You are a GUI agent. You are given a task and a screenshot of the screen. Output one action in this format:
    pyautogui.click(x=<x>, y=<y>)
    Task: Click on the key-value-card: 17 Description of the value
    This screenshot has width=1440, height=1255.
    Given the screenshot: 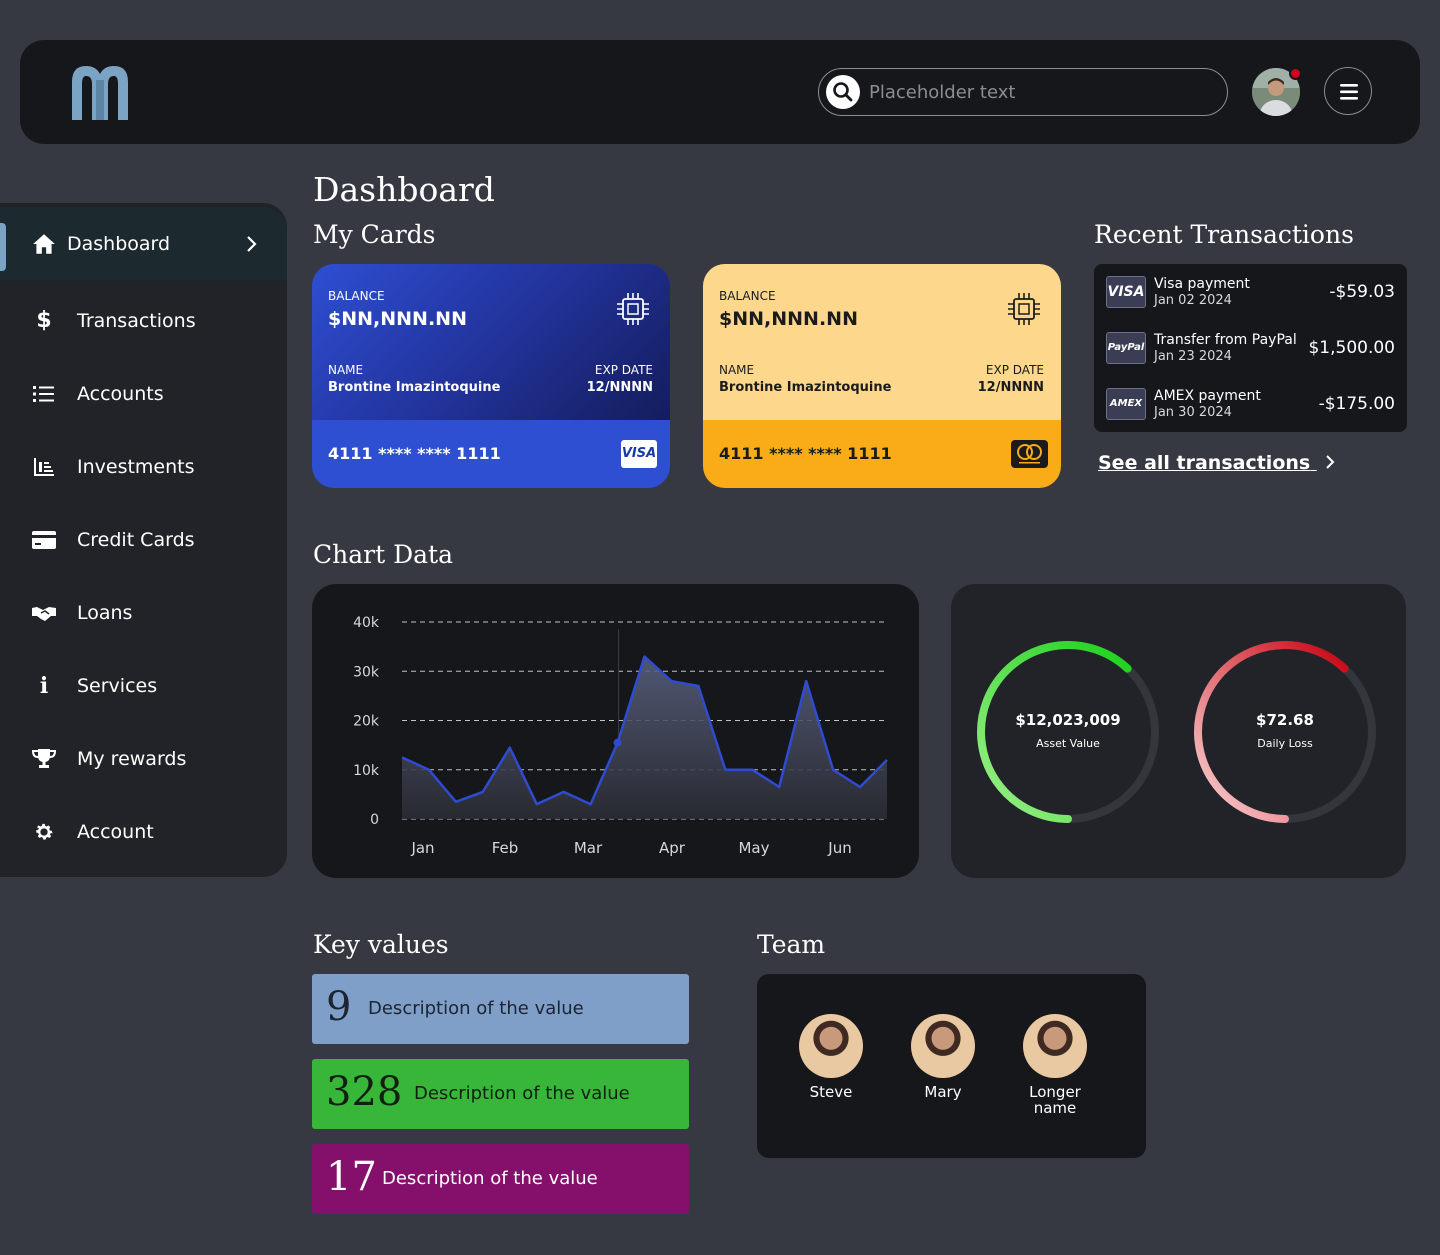 What is the action you would take?
    pyautogui.click(x=500, y=1179)
    